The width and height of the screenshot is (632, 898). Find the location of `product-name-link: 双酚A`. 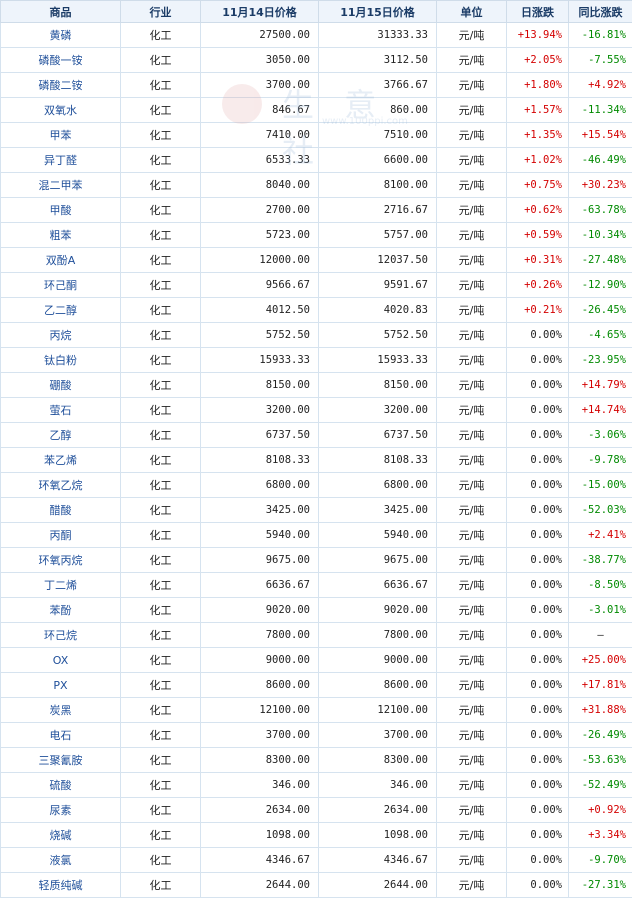

product-name-link: 双酚A is located at coordinates (61, 260).